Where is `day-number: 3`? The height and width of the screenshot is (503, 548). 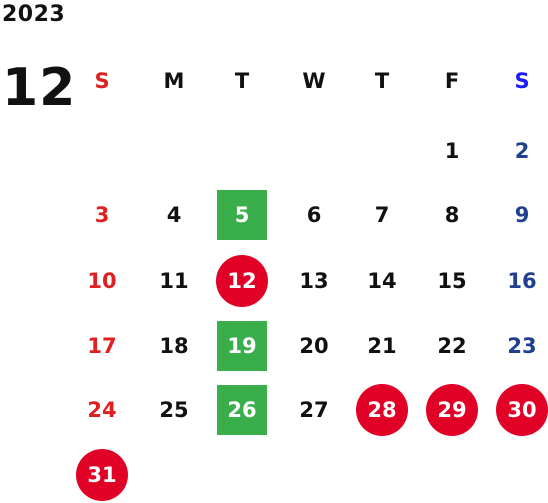 day-number: 3 is located at coordinates (102, 215).